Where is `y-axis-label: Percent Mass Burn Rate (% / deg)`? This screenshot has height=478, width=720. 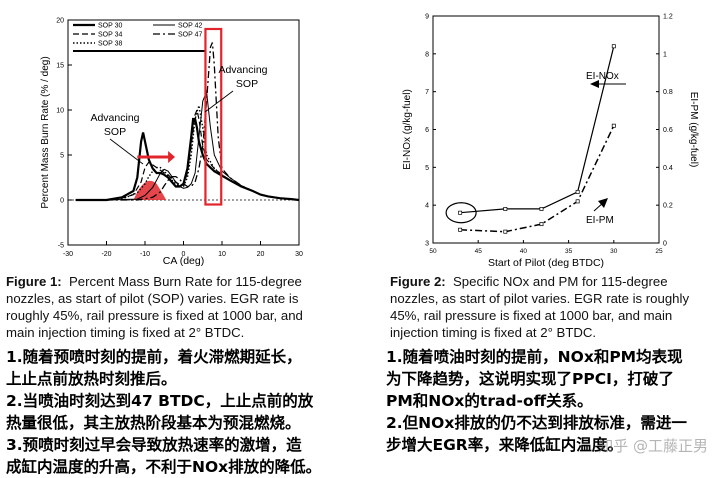 y-axis-label: Percent Mass Burn Rate (% / deg) is located at coordinates (45, 132).